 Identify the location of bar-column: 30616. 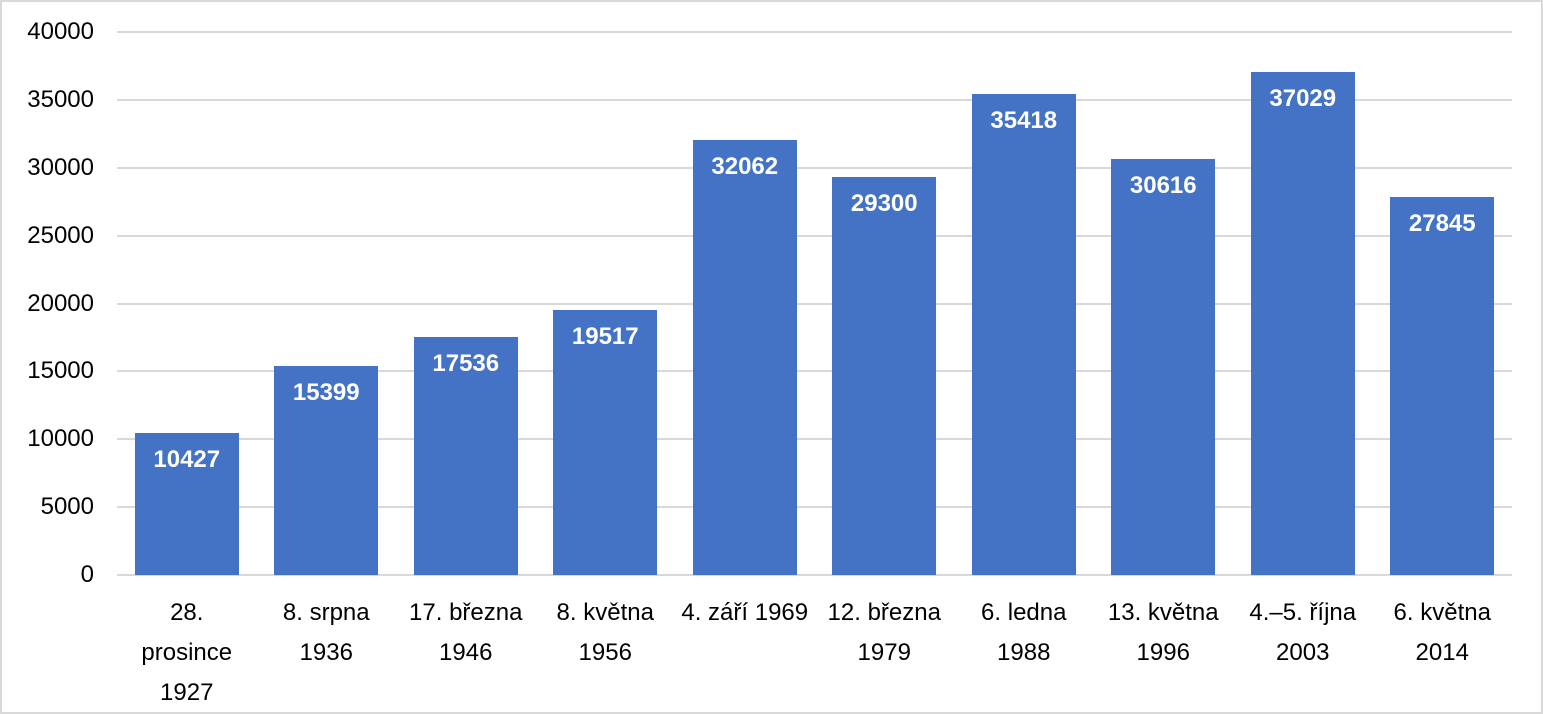
(1164, 303).